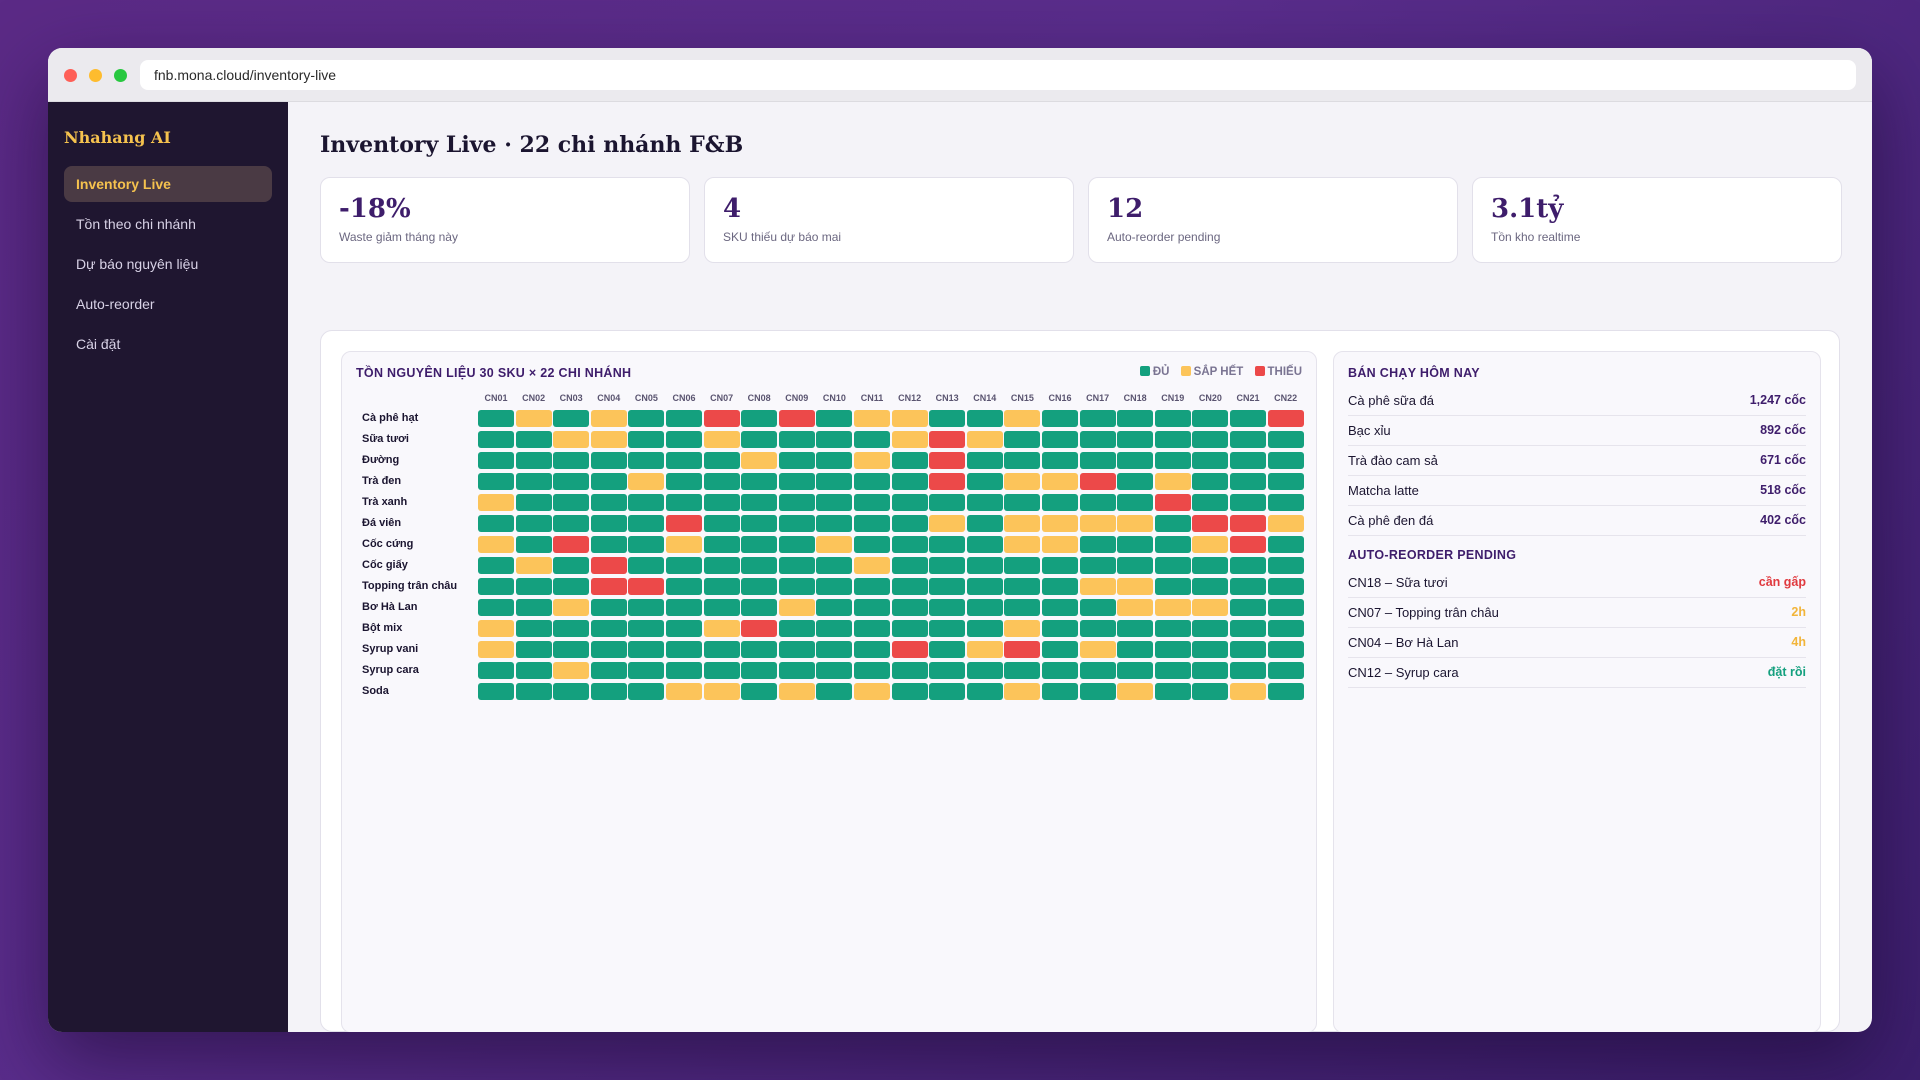 The width and height of the screenshot is (1920, 1080). I want to click on reorder-row: CN18 – Sữa tươi cần gấp, so click(1577, 583).